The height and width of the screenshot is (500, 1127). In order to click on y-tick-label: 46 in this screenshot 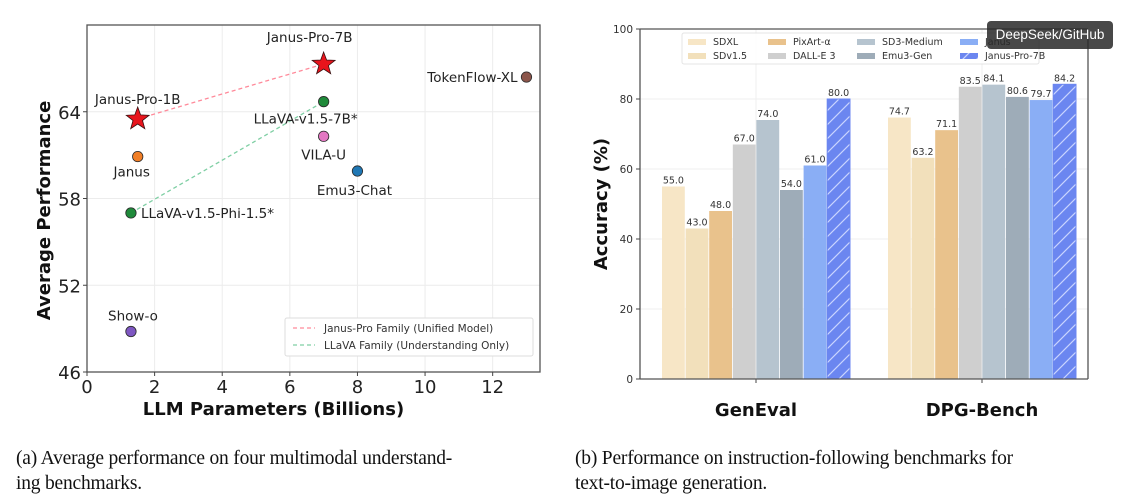, I will do `click(69, 373)`.